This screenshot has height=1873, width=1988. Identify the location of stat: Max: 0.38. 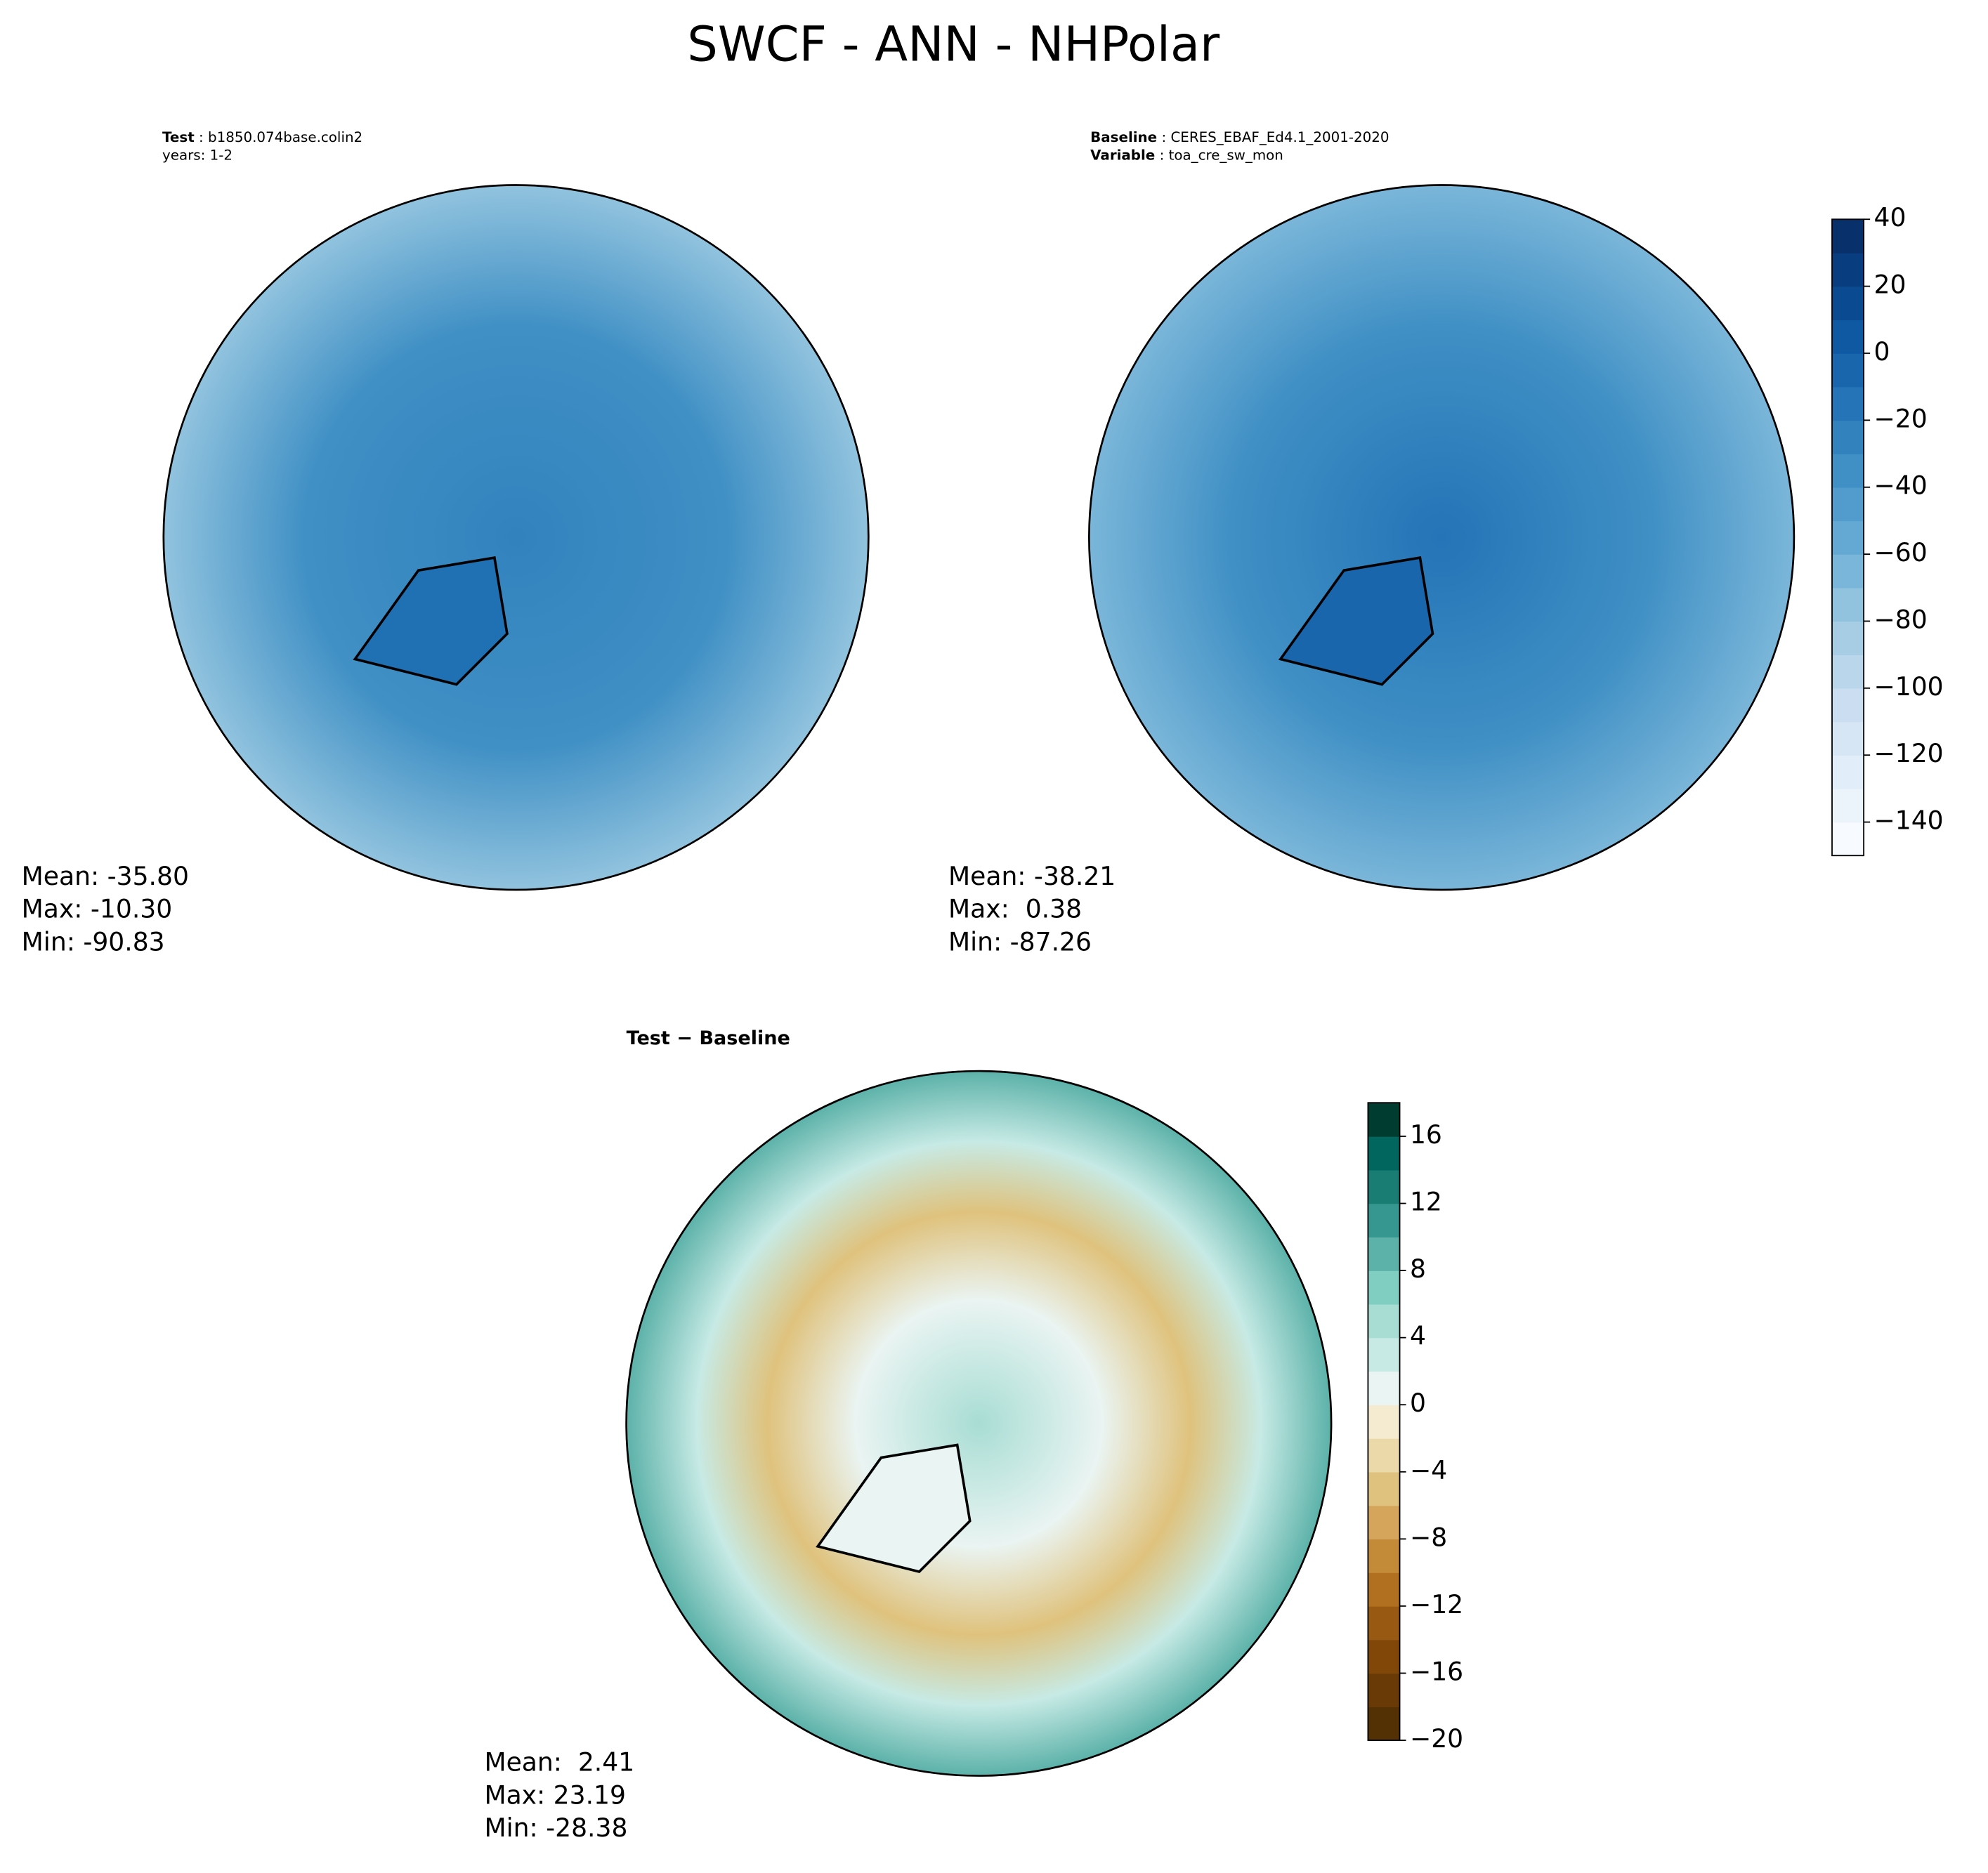
(1015, 909).